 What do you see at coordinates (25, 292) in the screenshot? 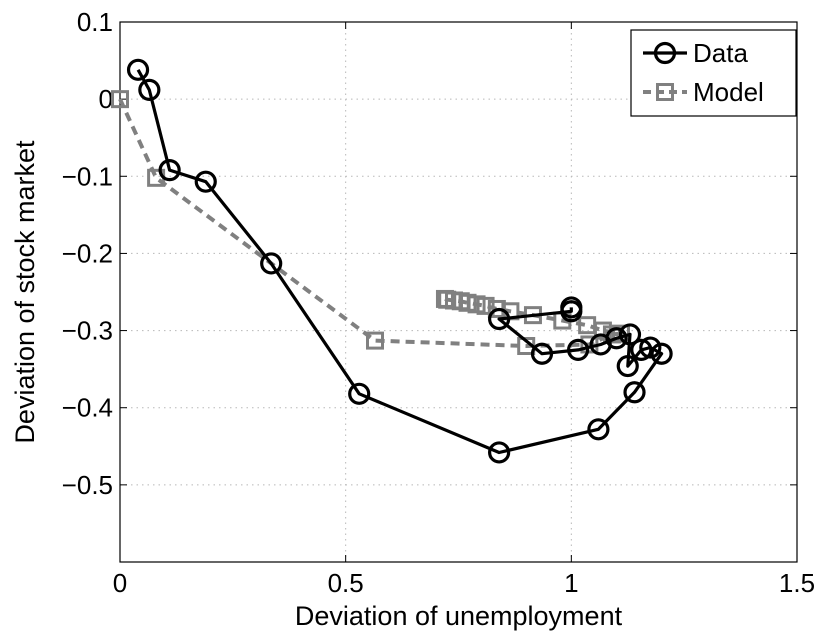
I see `y-axis-label: Deviation of stock market` at bounding box center [25, 292].